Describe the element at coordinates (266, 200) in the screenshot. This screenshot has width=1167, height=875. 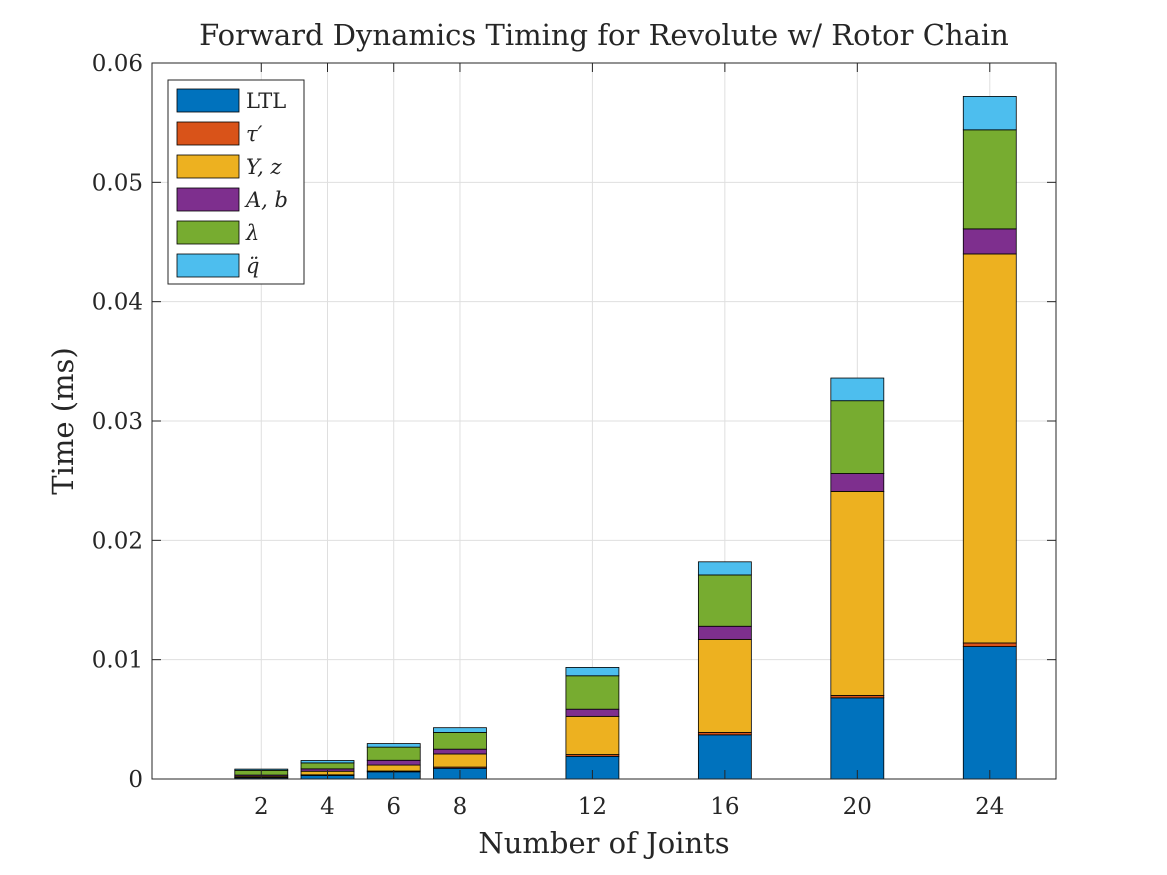
I see `legend-label: A, b` at that location.